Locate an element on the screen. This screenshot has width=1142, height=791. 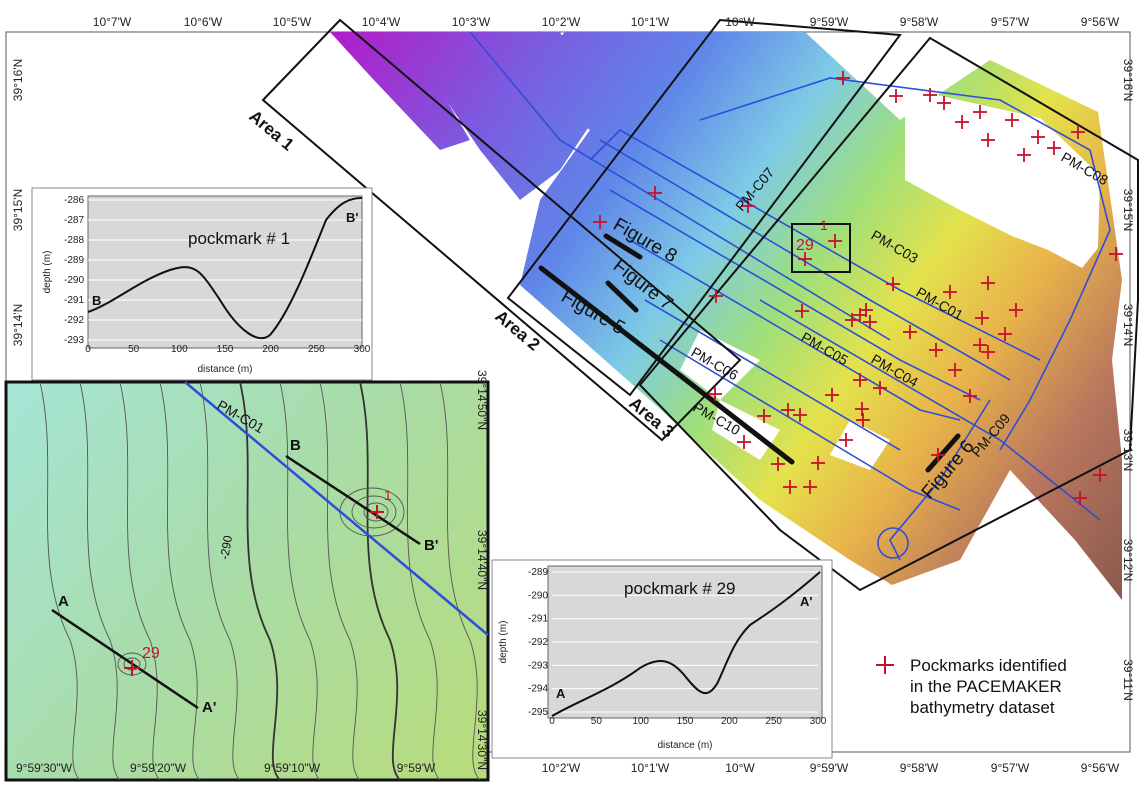
inset-pockmark-29-label: 29 is located at coordinates (151, 653).